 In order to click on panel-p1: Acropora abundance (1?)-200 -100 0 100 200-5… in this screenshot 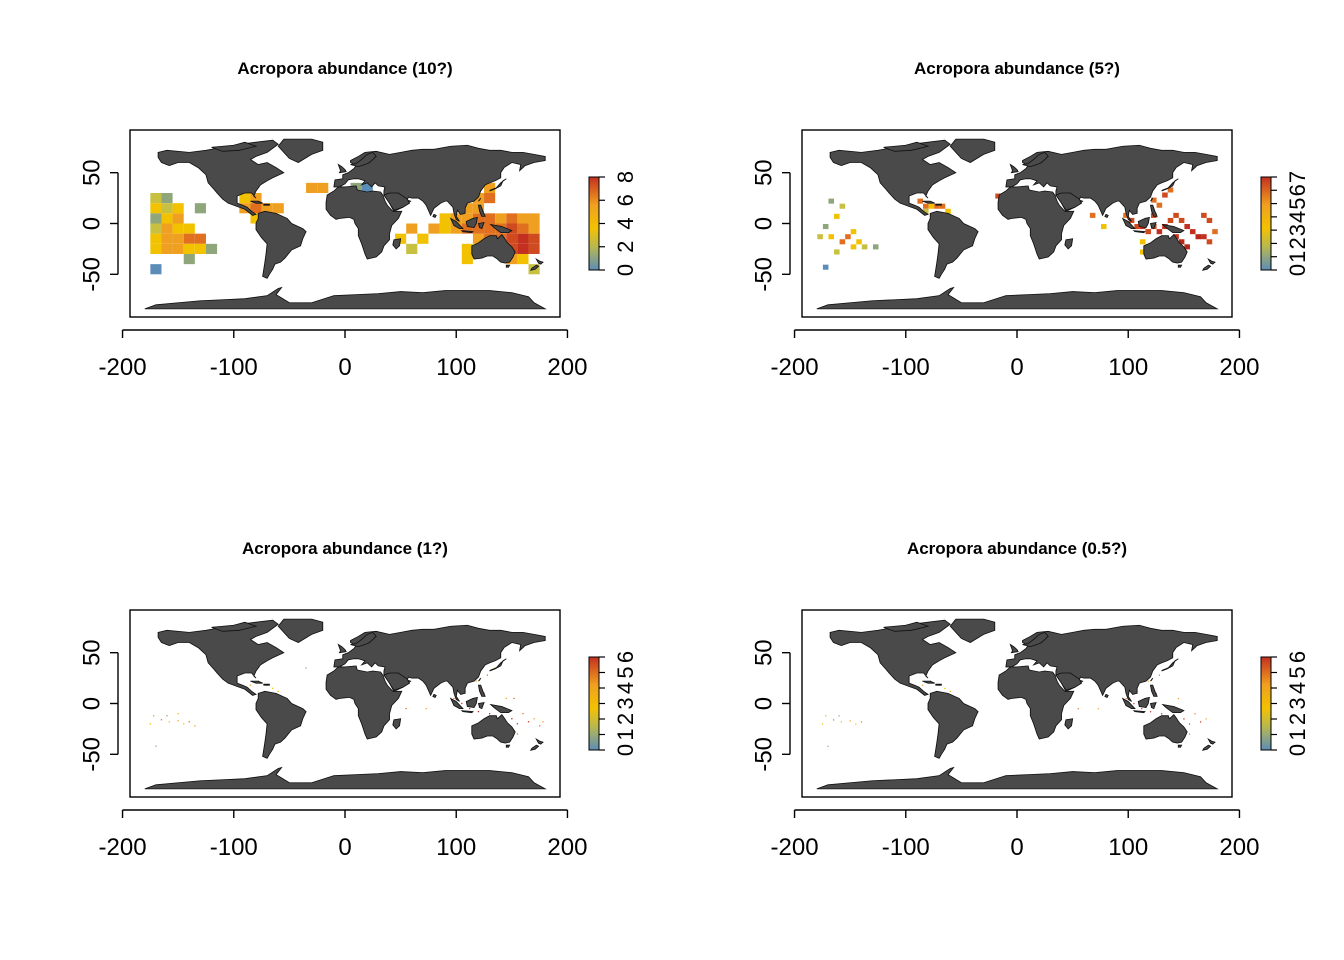, I will do `click(357, 700)`.